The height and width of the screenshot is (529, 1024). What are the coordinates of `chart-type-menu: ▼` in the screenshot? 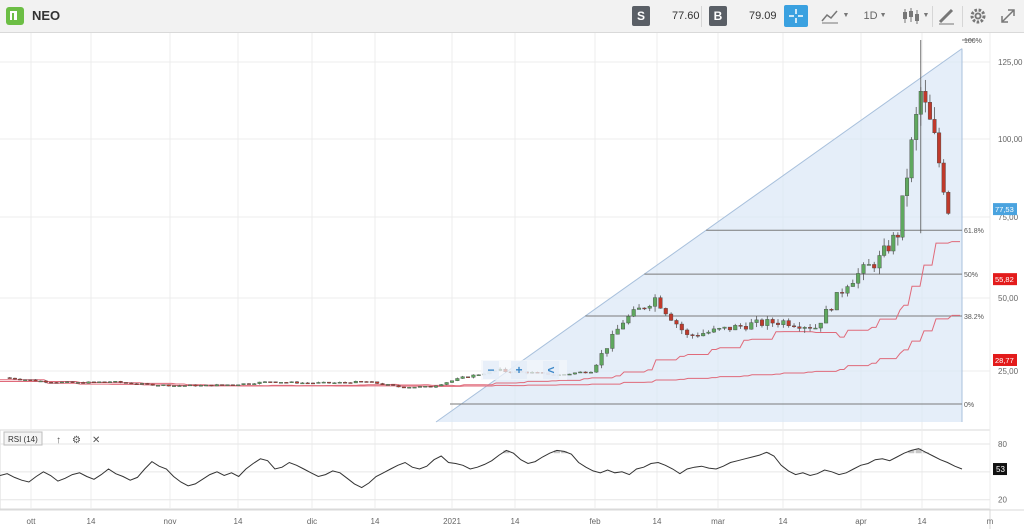 It's located at (834, 16).